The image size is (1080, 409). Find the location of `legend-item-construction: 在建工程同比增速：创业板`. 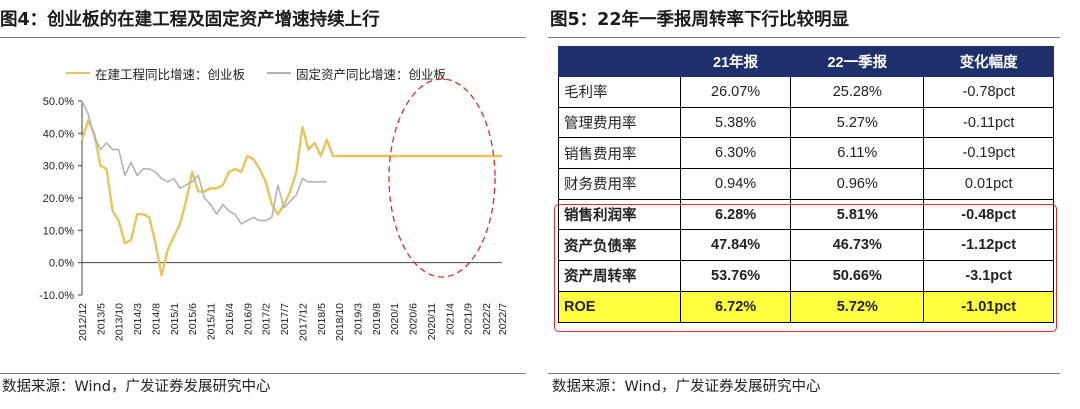

legend-item-construction: 在建工程同比增速：创业板 is located at coordinates (155, 73).